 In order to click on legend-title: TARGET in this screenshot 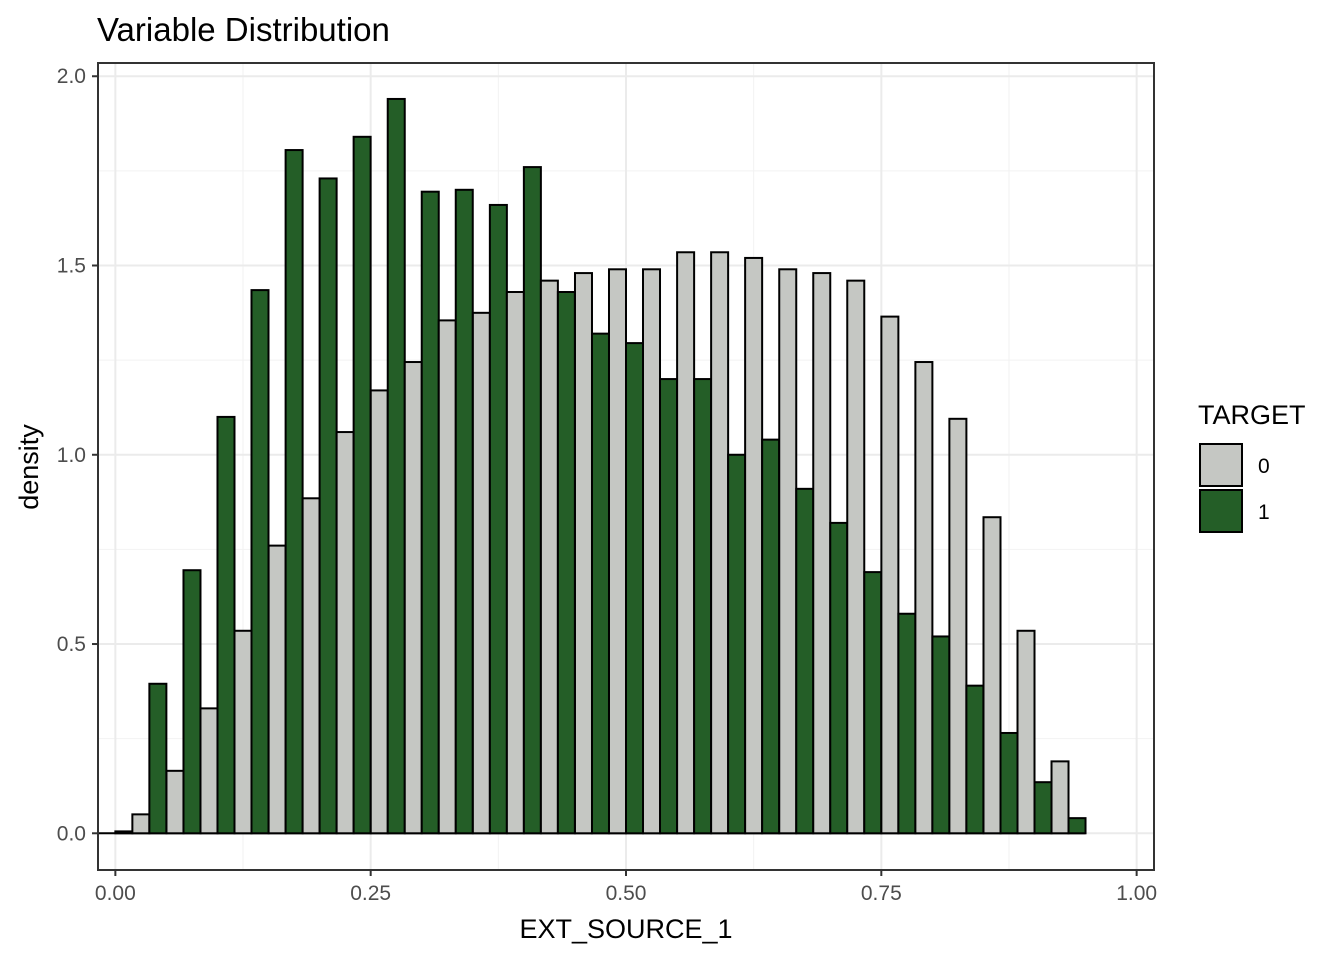, I will do `click(1252, 415)`.